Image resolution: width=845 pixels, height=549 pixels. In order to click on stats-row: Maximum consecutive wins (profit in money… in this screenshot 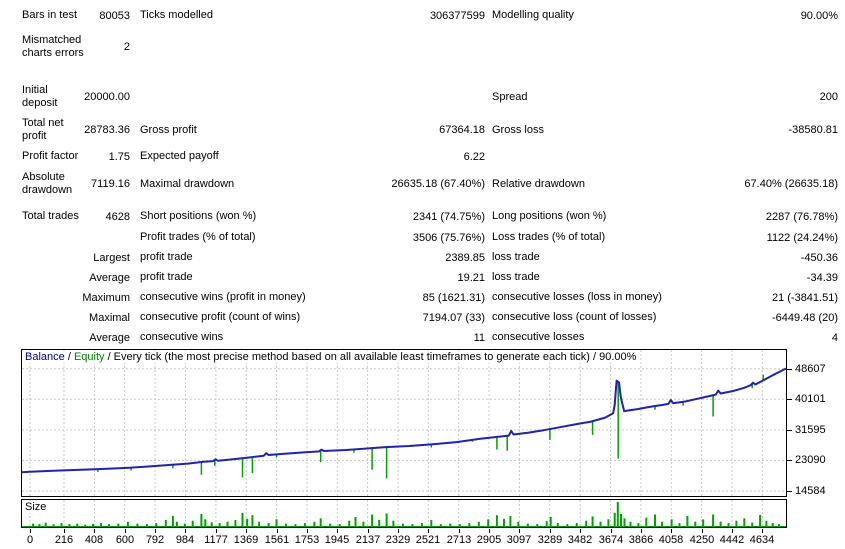, I will do `click(430, 297)`.